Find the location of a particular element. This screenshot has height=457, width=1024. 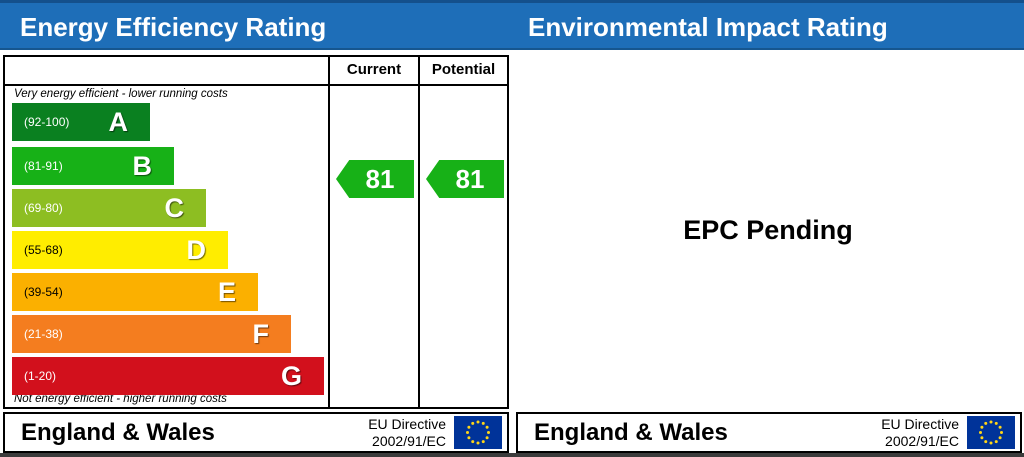

potential-rating-arrow: 81 is located at coordinates (465, 179).